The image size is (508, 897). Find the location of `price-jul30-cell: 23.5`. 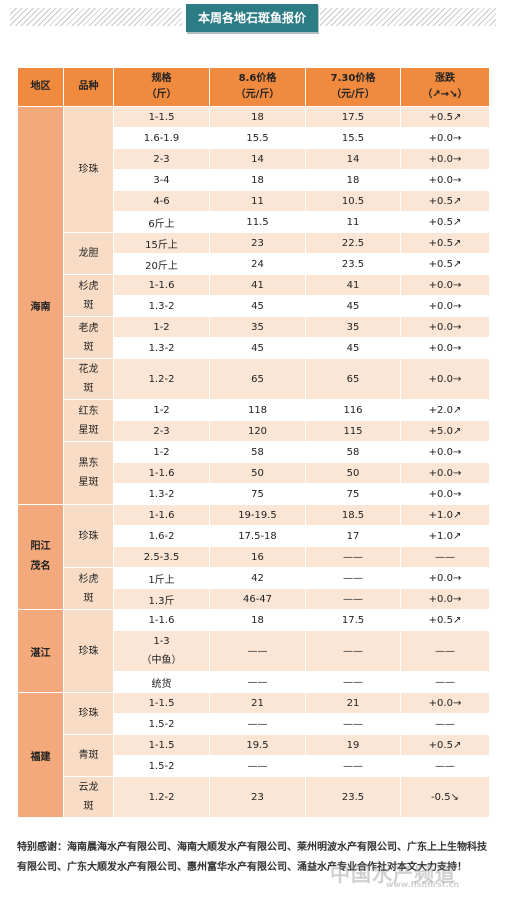

price-jul30-cell: 23.5 is located at coordinates (353, 797).